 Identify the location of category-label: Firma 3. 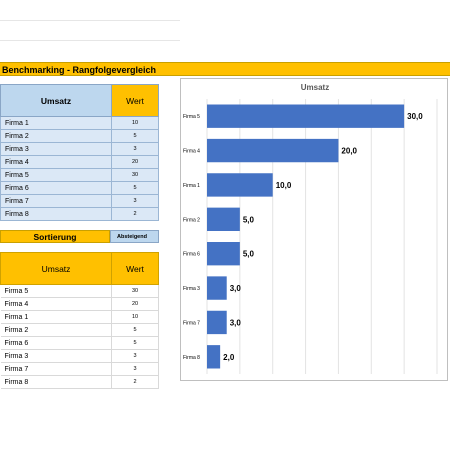
(191, 289).